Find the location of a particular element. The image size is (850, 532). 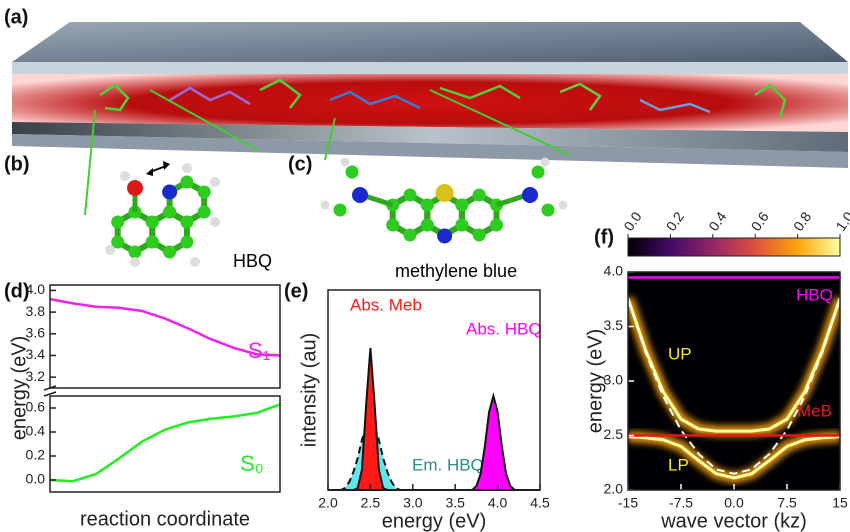

panel-label: (b) is located at coordinates (17, 164).